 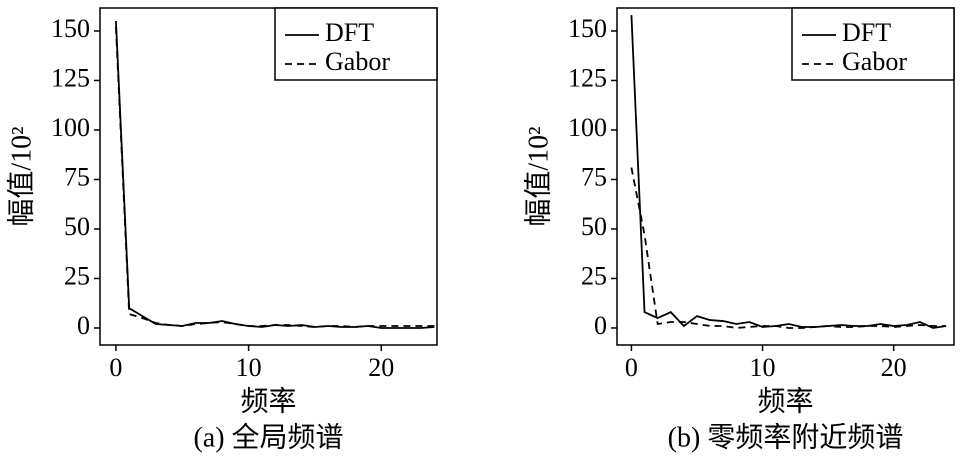 I want to click on data-line, so click(x=788, y=248).